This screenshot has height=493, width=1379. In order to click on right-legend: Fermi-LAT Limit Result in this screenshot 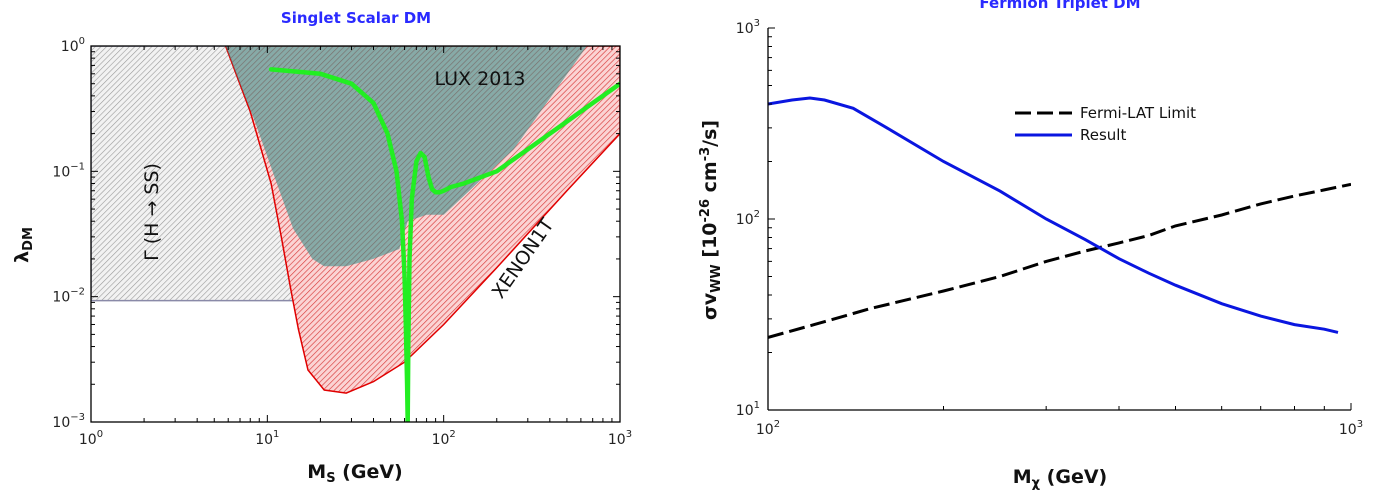, I will do `click(1105, 124)`.